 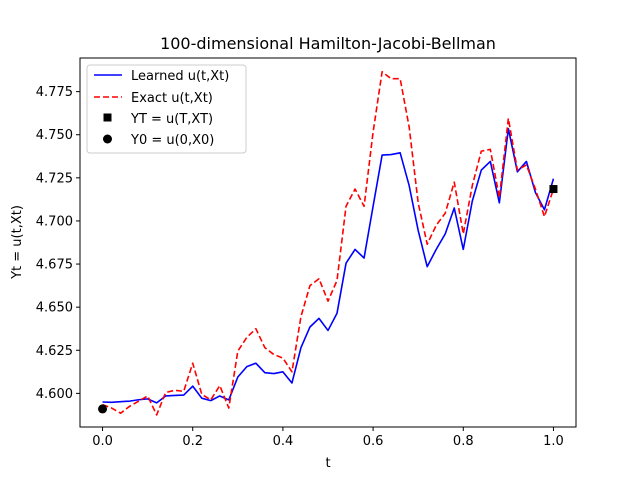 What do you see at coordinates (180, 76) in the screenshot?
I see `legend-label-learned: Learned u(t,Xt)` at bounding box center [180, 76].